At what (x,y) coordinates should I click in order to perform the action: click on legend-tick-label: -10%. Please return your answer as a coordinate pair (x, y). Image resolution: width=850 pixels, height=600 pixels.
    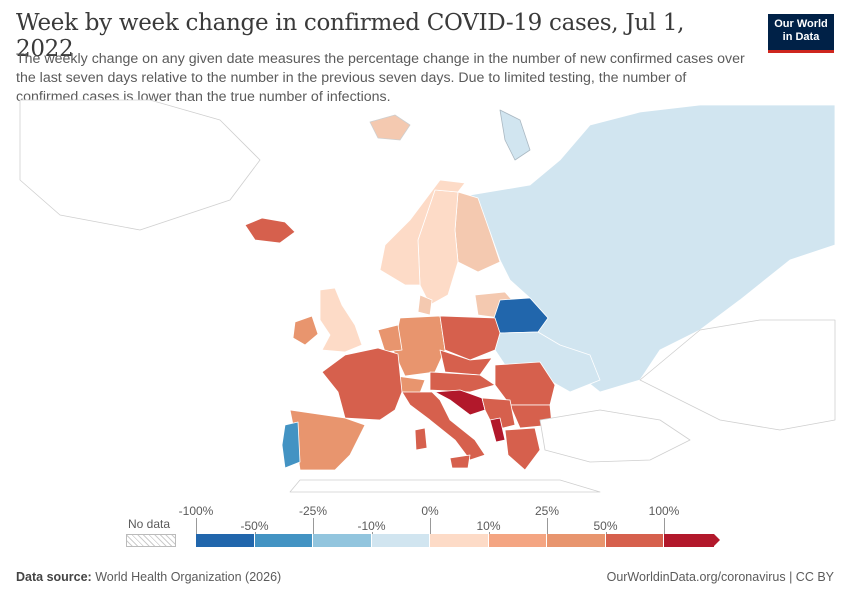
    Looking at the image, I should click on (371, 526).